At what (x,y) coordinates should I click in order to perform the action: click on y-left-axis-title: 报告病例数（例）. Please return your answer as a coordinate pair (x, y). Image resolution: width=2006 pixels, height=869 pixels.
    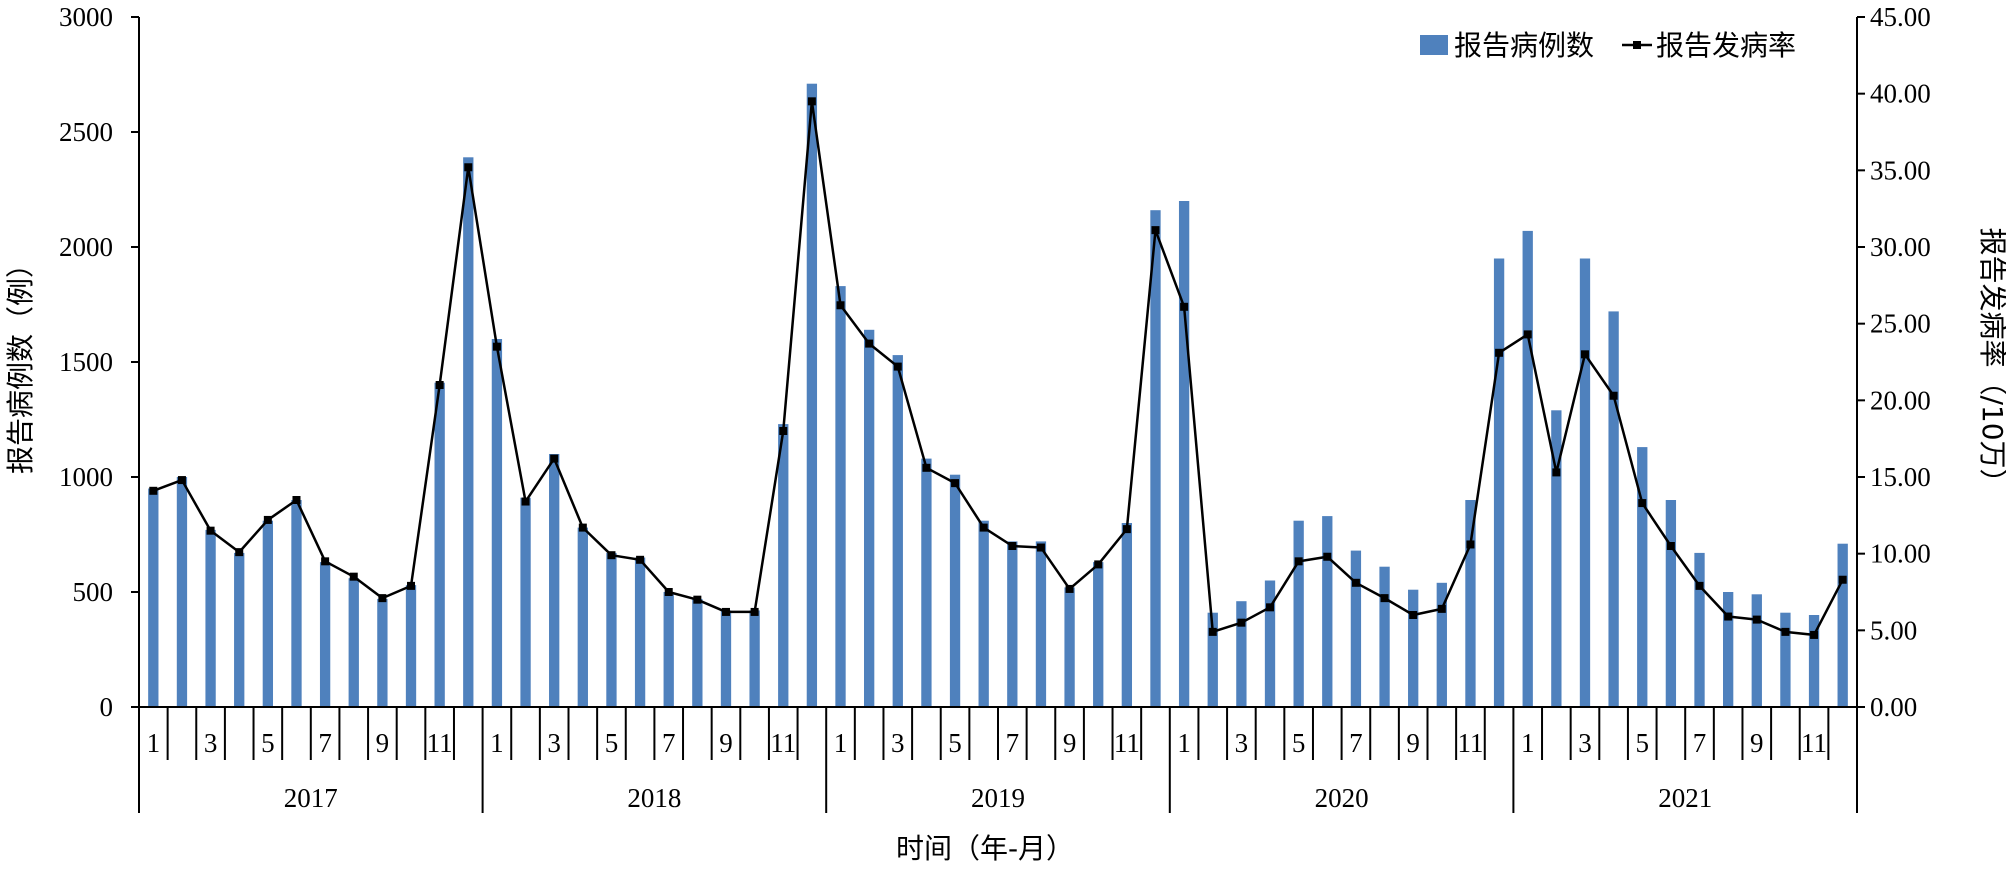
    Looking at the image, I should click on (20, 362).